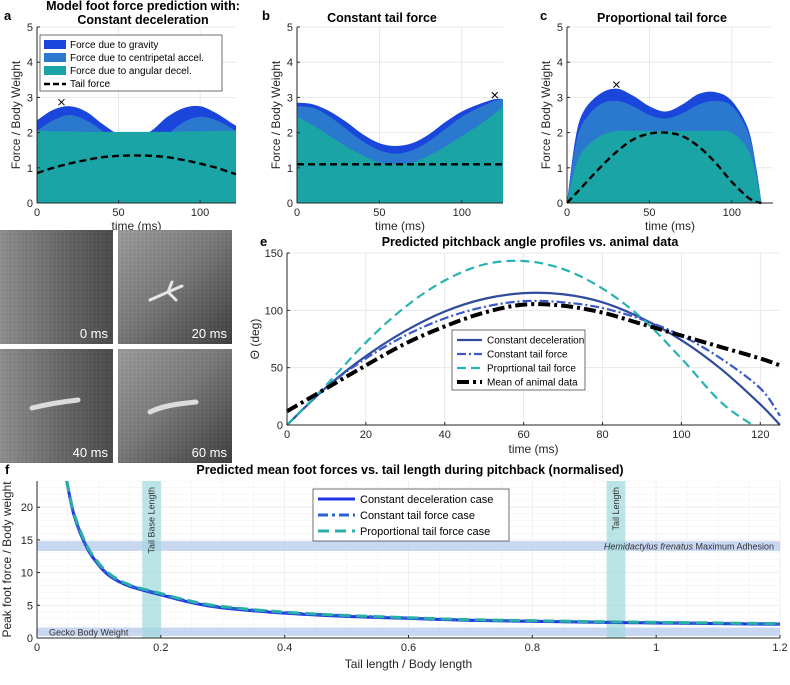  I want to click on a-ytick-label-2: 2, so click(30, 134).